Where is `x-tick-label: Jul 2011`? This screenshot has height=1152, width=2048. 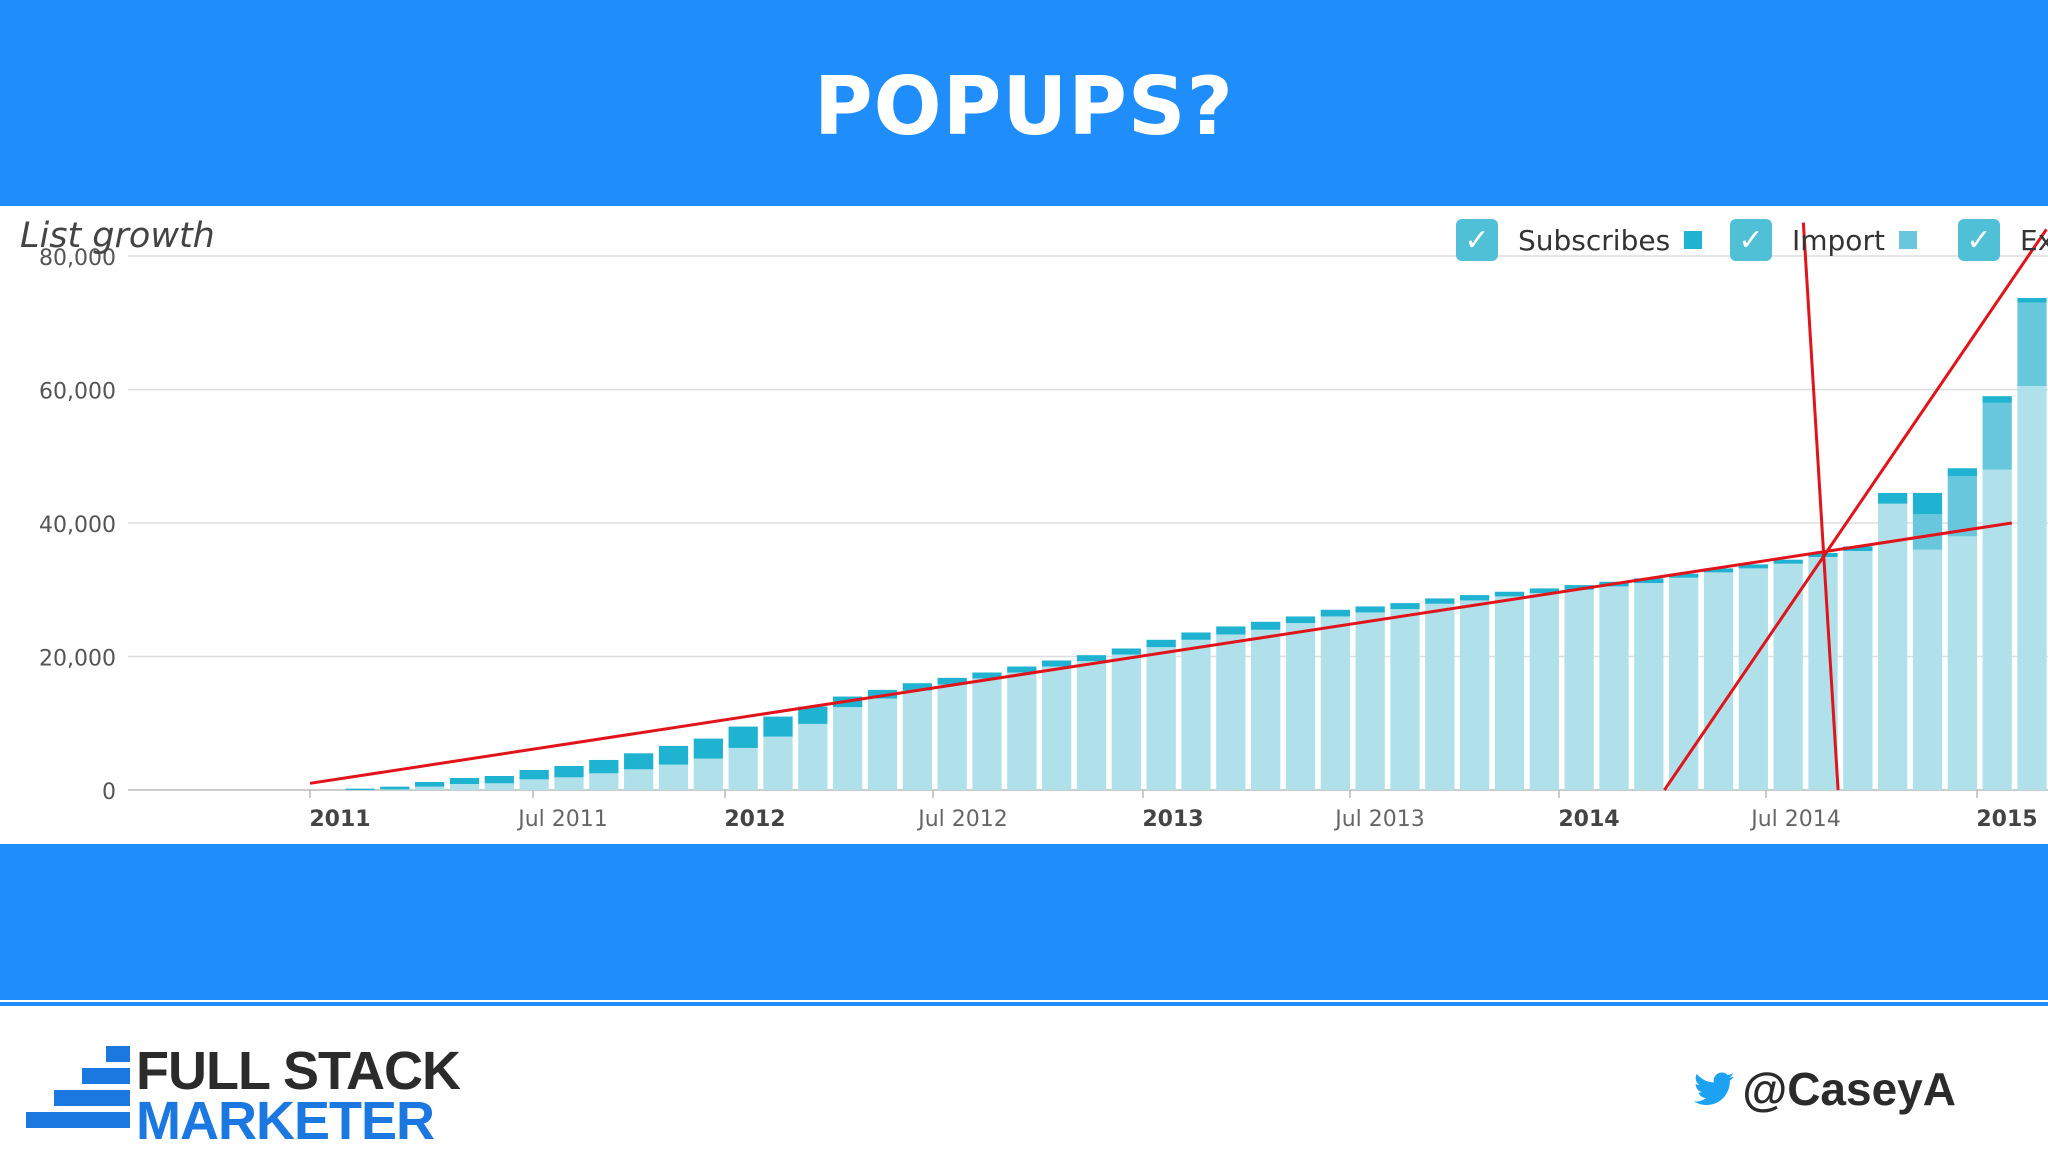 x-tick-label: Jul 2011 is located at coordinates (562, 819).